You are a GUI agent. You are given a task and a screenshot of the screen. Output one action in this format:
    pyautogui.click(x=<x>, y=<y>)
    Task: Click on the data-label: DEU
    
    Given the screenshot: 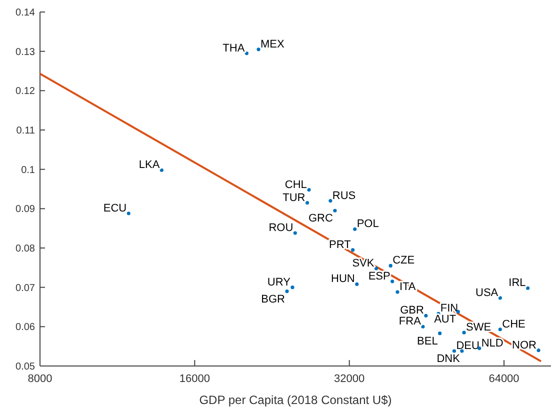 What is the action you would take?
    pyautogui.click(x=468, y=346)
    